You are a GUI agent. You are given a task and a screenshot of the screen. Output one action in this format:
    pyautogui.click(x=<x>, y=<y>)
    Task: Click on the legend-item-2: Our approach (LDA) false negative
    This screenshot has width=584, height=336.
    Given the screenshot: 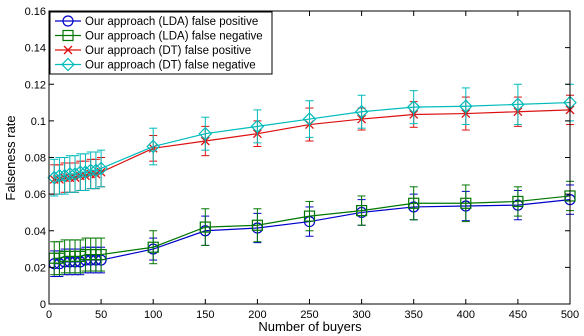 What is the action you would take?
    pyautogui.click(x=159, y=36)
    